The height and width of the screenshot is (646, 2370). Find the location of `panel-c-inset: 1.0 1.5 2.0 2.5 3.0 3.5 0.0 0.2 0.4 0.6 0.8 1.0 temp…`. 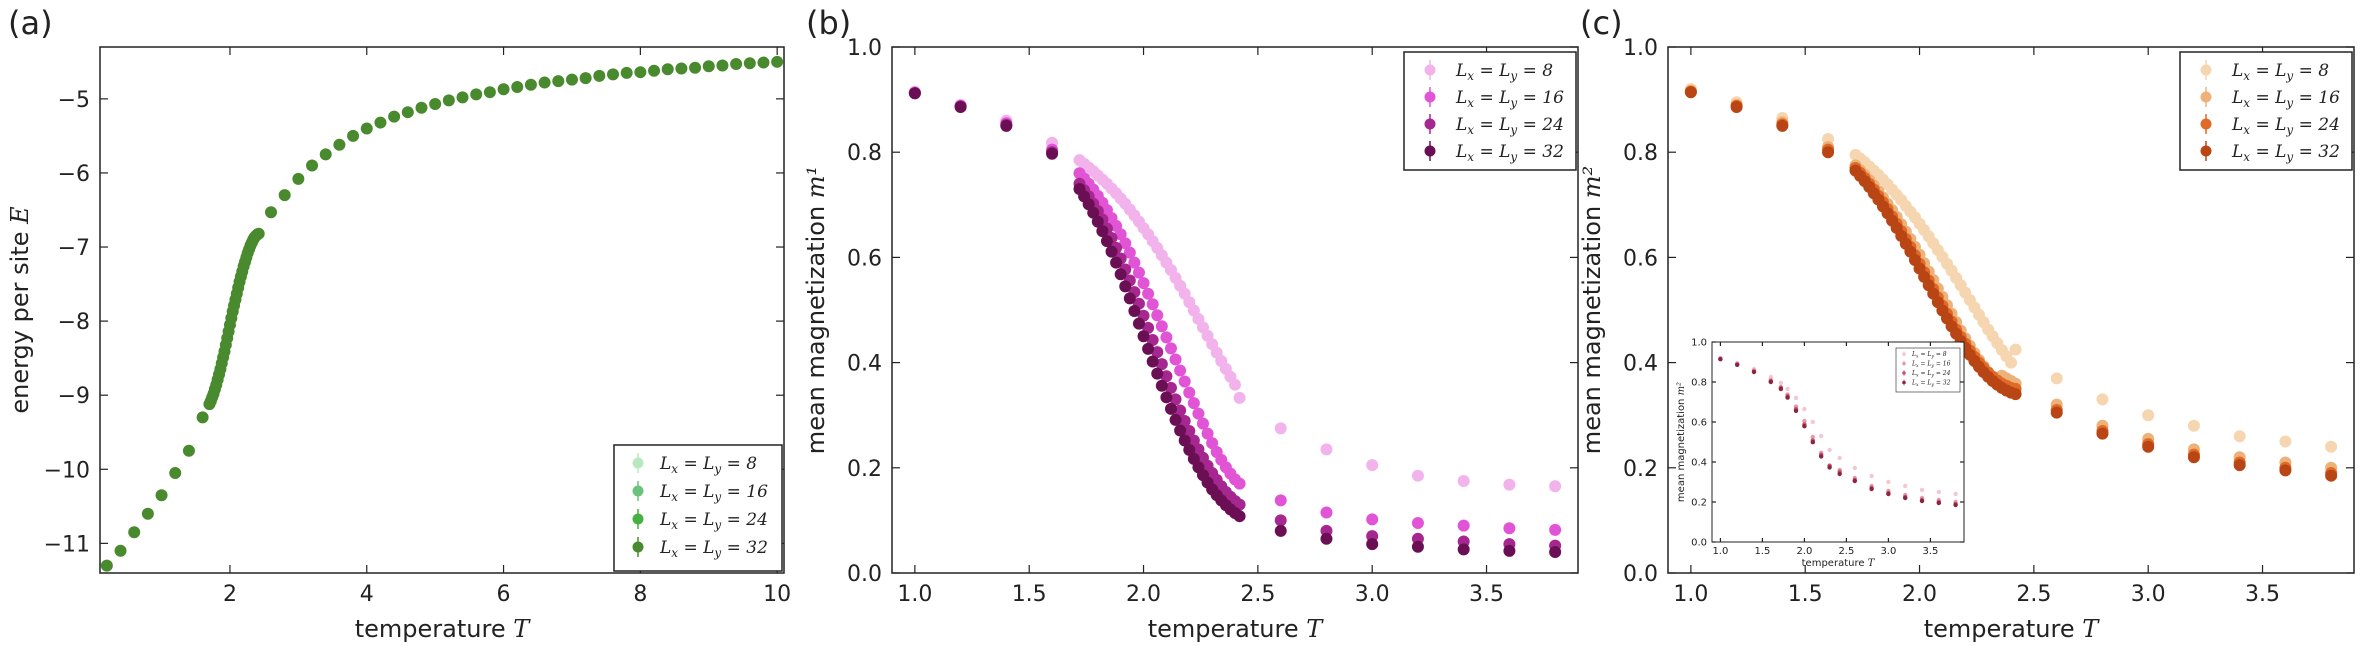

panel-c-inset: 1.0 1.5 2.0 2.5 3.0 3.5 0.0 0.2 0.4 0.6 0.8 1.0 temp… is located at coordinates (1820, 453).